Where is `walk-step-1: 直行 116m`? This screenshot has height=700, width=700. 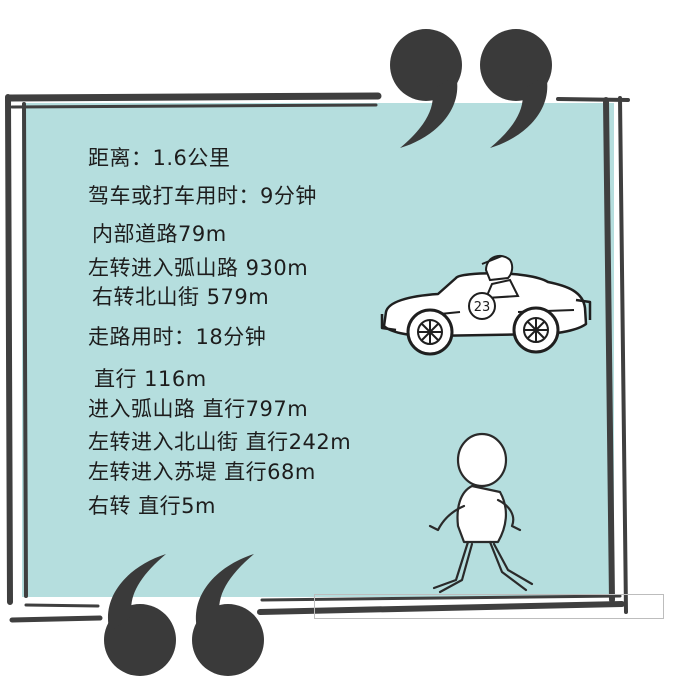
walk-step-1: 直行 116m is located at coordinates (150, 379).